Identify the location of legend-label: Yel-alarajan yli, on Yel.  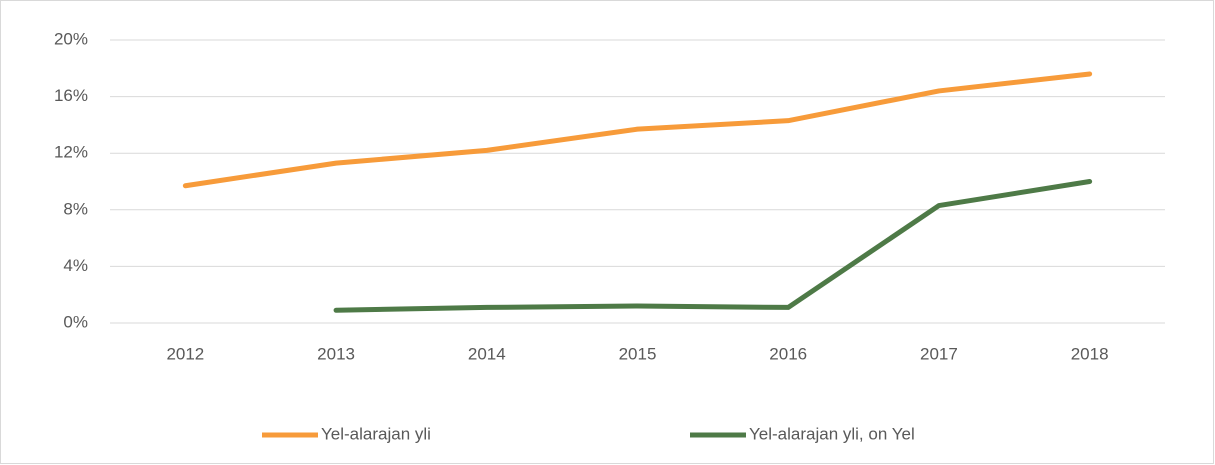
(832, 433).